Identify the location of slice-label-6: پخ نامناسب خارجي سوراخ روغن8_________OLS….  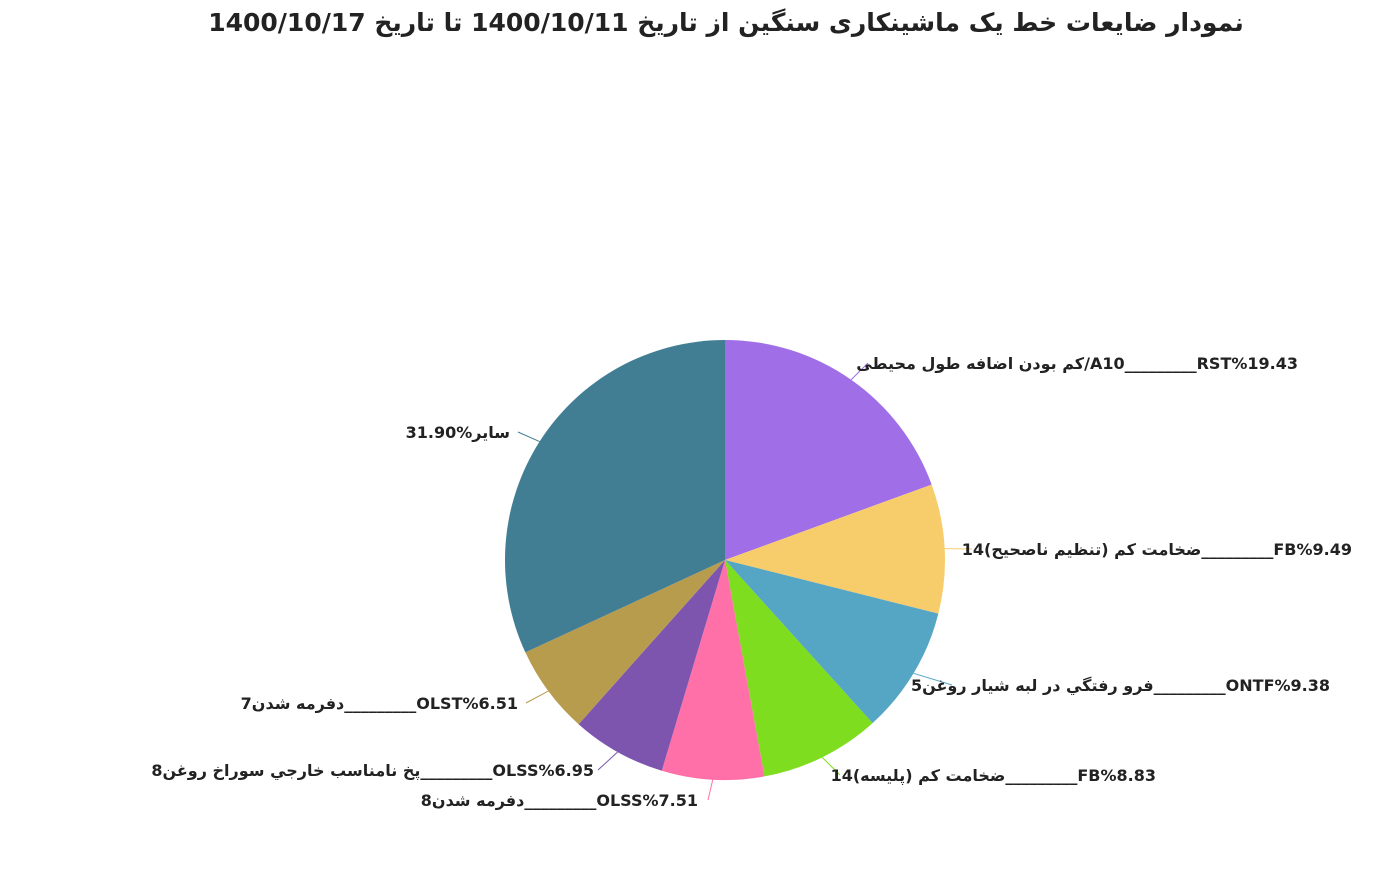
(372, 771).